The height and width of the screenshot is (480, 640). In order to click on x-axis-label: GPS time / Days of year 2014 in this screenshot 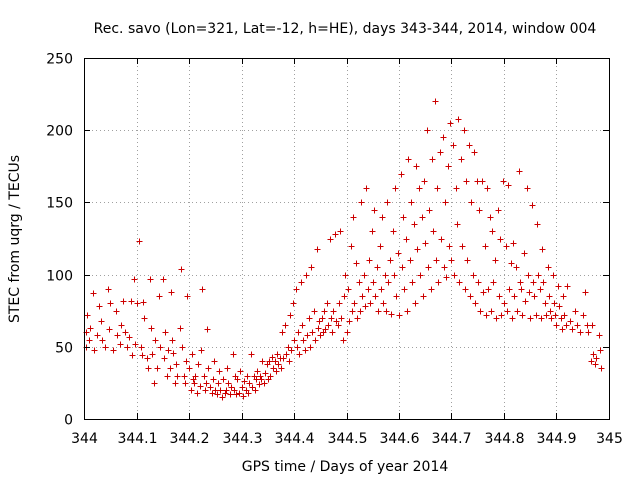, I will do `click(345, 467)`.